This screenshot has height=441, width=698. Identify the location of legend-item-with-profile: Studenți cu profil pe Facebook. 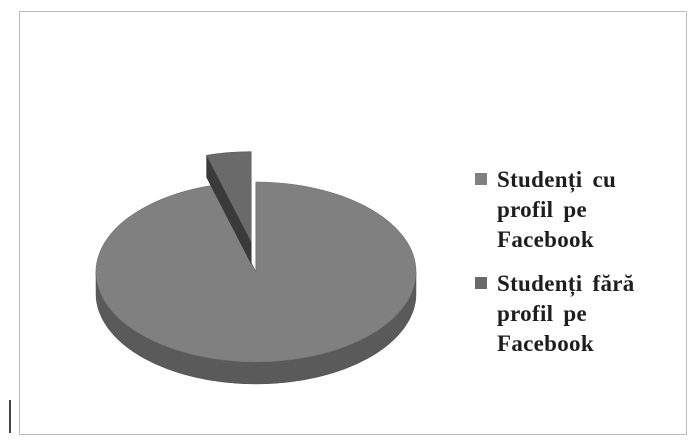
(575, 210).